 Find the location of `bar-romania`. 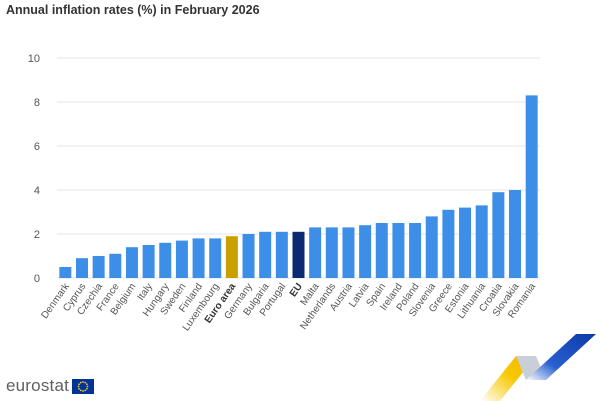

bar-romania is located at coordinates (531, 187).